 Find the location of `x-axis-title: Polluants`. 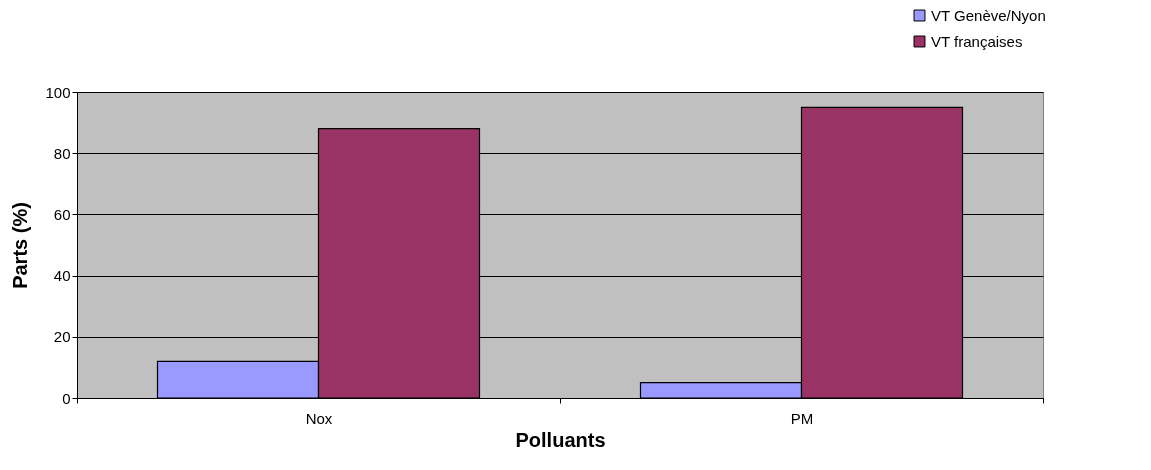

x-axis-title: Polluants is located at coordinates (560, 439).